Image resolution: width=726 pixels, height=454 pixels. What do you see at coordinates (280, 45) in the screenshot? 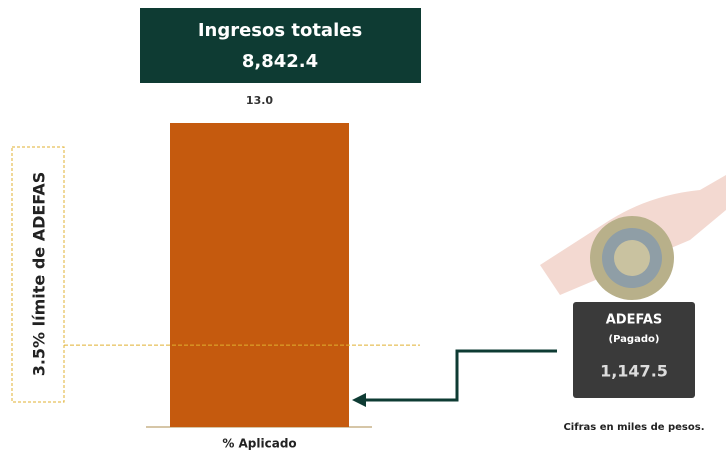
I see `header-box` at bounding box center [280, 45].